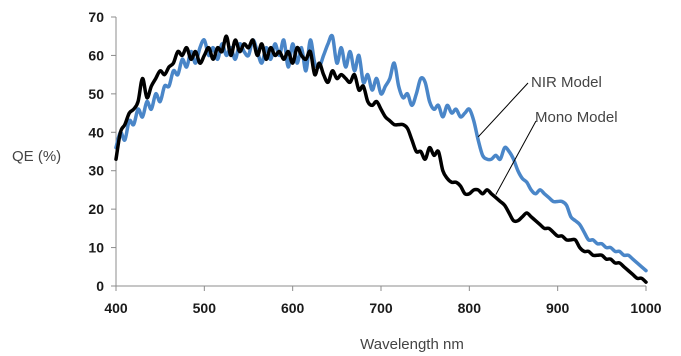  Describe the element at coordinates (96, 55) in the screenshot. I see `y-tick-label: 60` at that location.